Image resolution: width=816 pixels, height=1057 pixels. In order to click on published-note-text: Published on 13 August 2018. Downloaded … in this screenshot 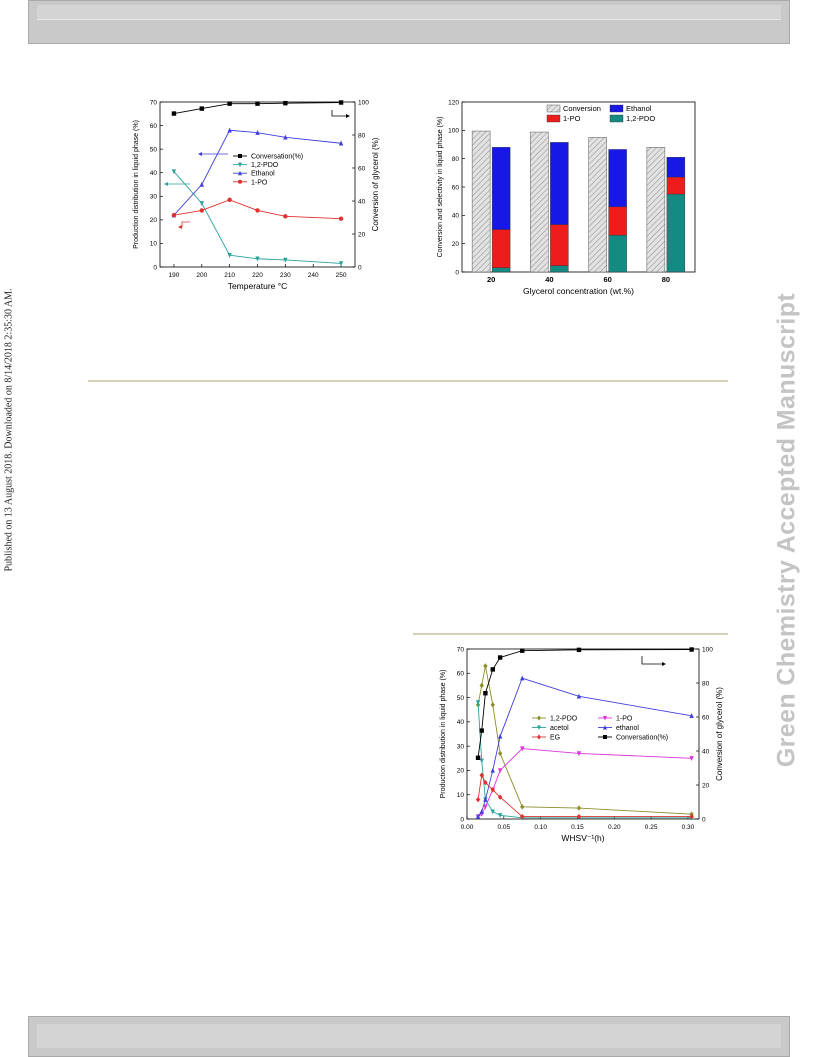, I will do `click(9, 430)`.